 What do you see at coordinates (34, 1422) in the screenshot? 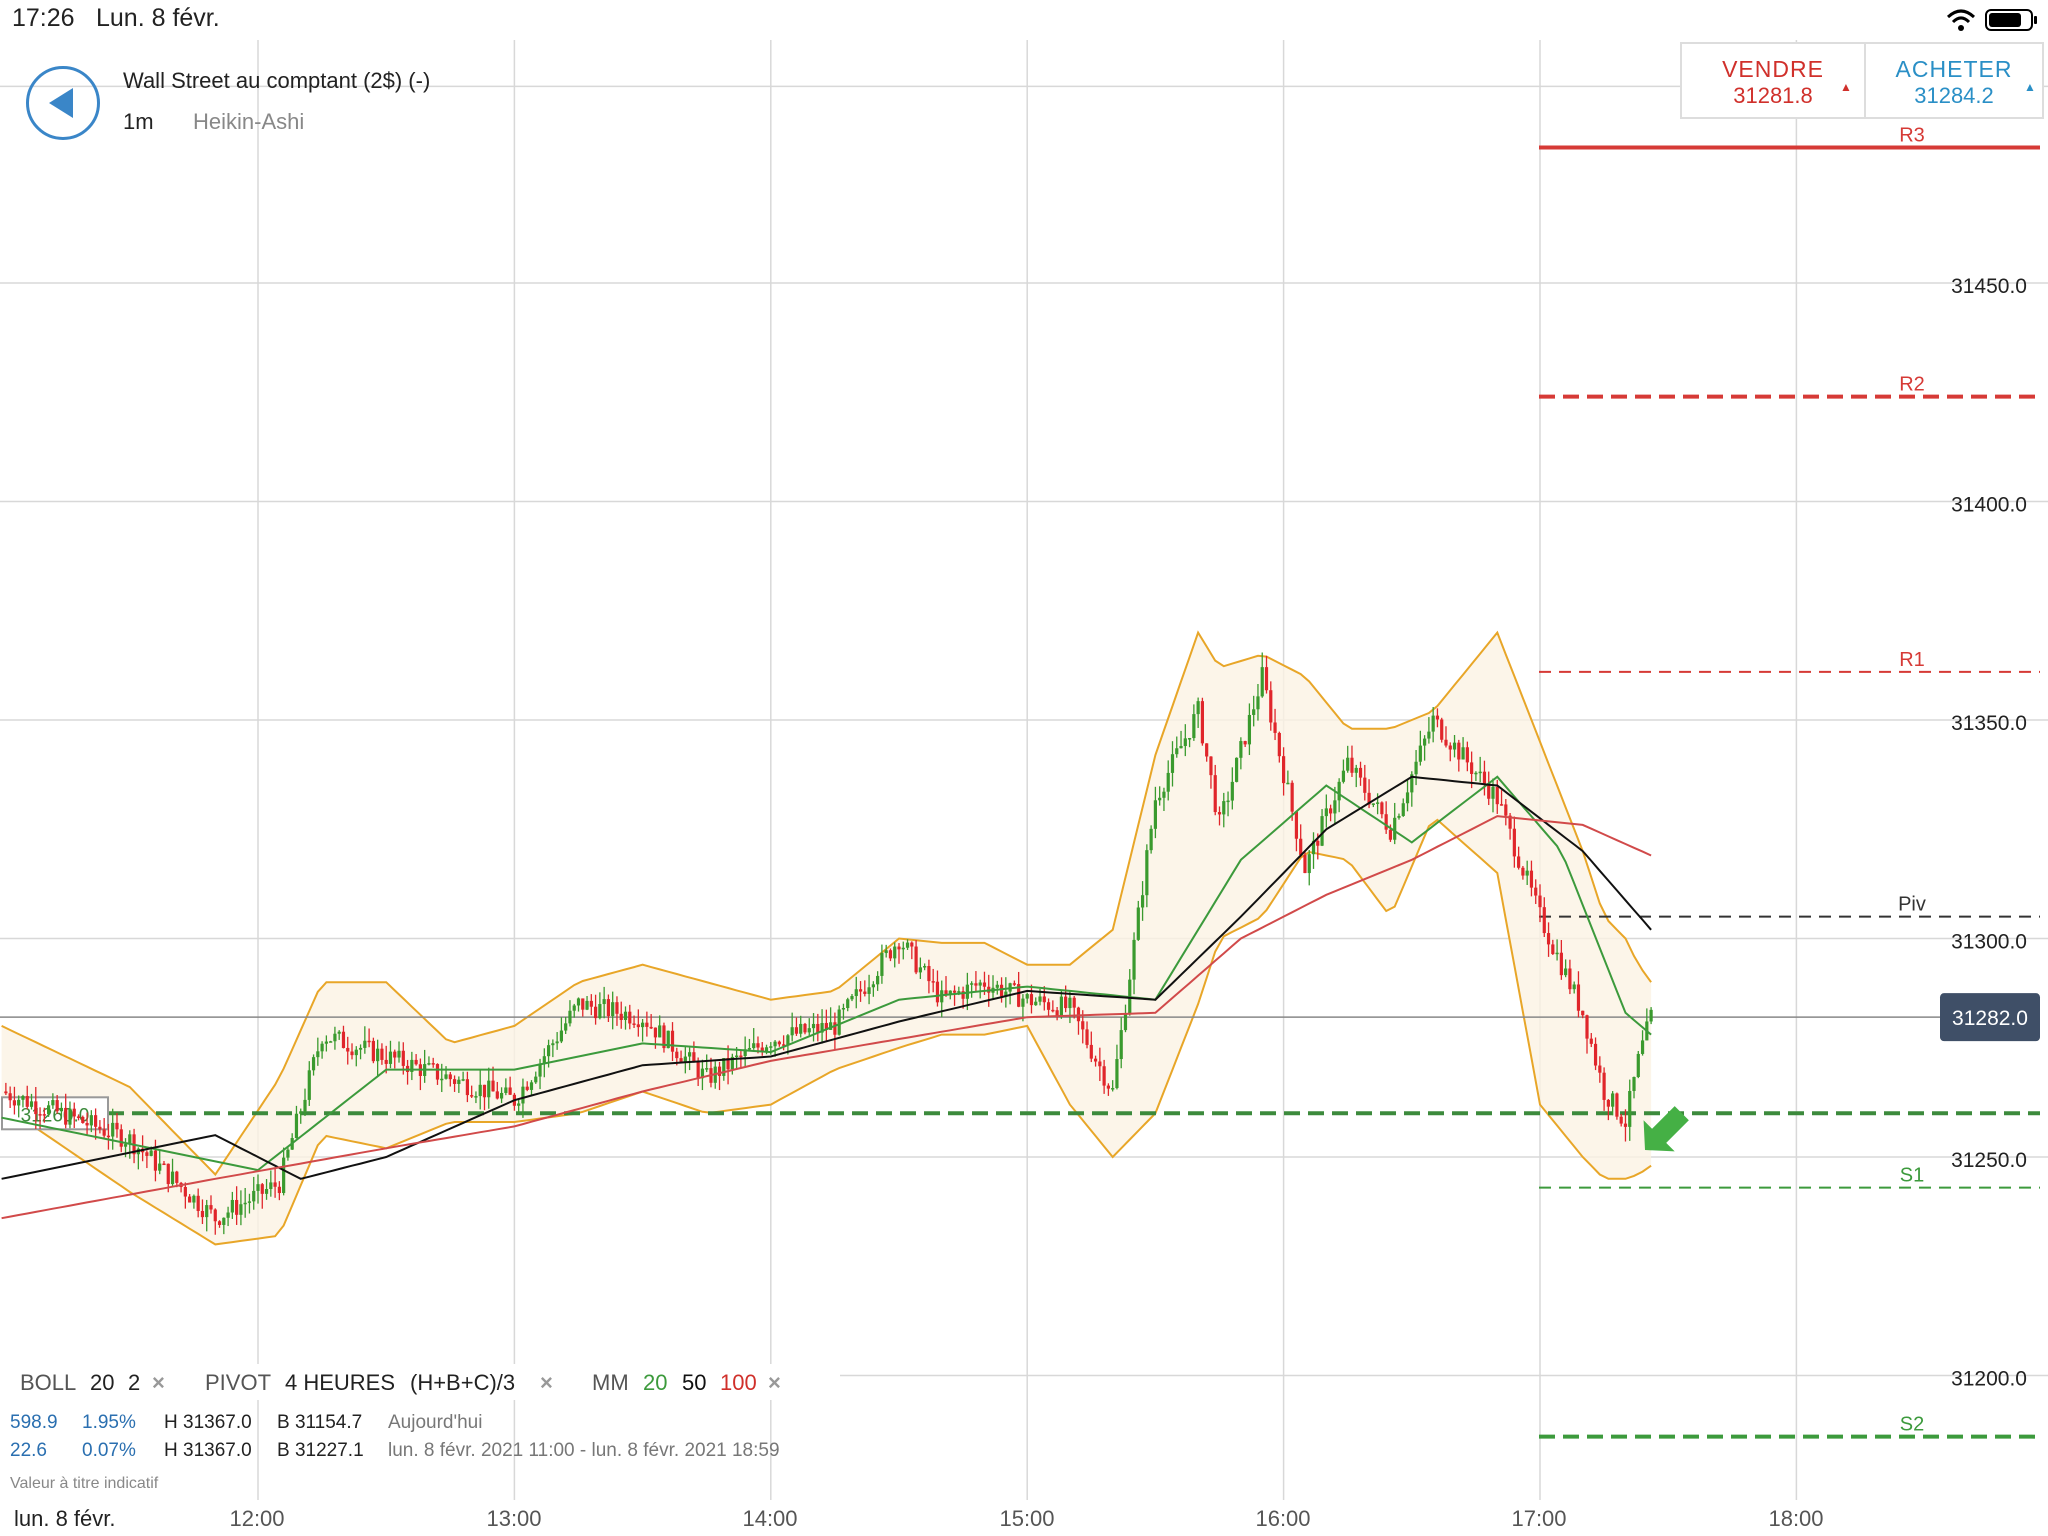
I see `range-points: 598.9` at bounding box center [34, 1422].